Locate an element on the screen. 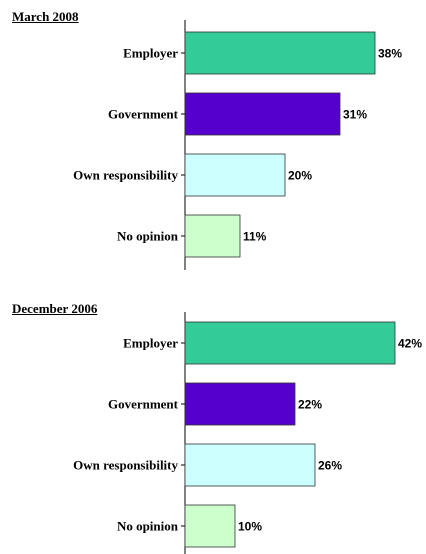 This screenshot has width=426, height=554. value-label-own-responsibility: 26% is located at coordinates (330, 466).